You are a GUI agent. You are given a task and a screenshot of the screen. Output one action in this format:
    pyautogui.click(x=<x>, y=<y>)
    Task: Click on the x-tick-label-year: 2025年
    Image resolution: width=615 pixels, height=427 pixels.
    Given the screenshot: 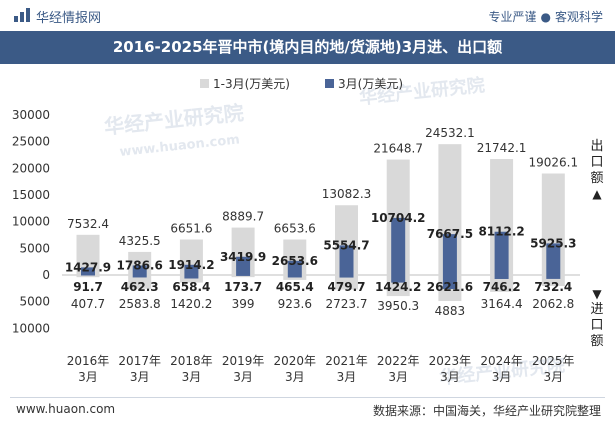 What is the action you would take?
    pyautogui.click(x=553, y=361)
    